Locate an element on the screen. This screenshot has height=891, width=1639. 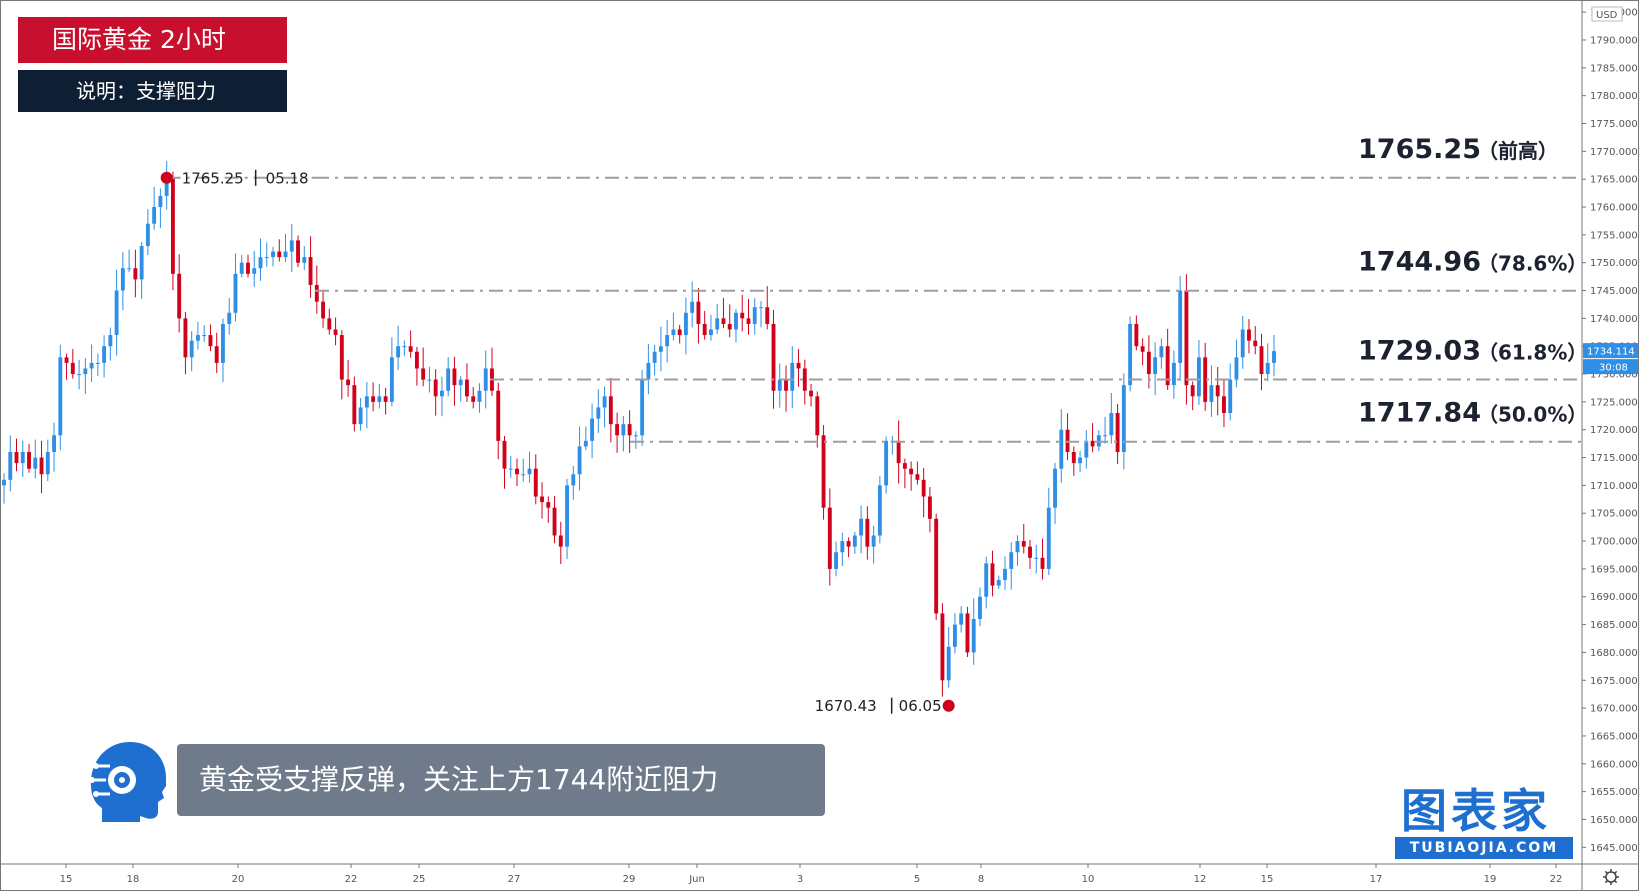
low-price-label: 1670.43 is located at coordinates (846, 706).